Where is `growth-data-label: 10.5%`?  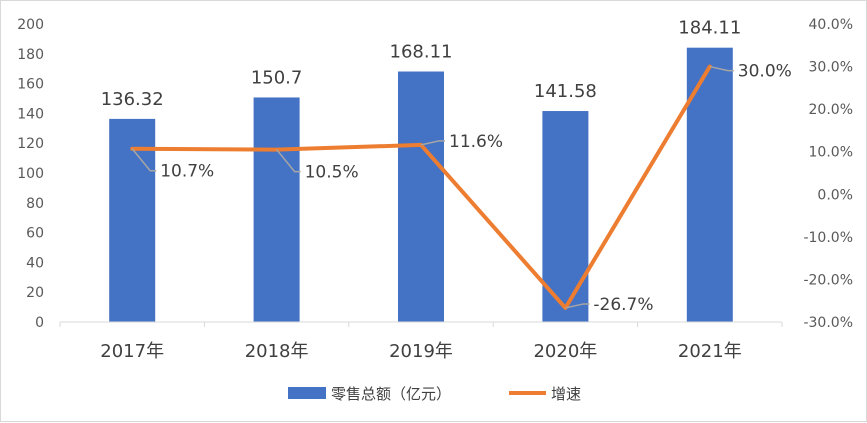 growth-data-label: 10.5% is located at coordinates (332, 173).